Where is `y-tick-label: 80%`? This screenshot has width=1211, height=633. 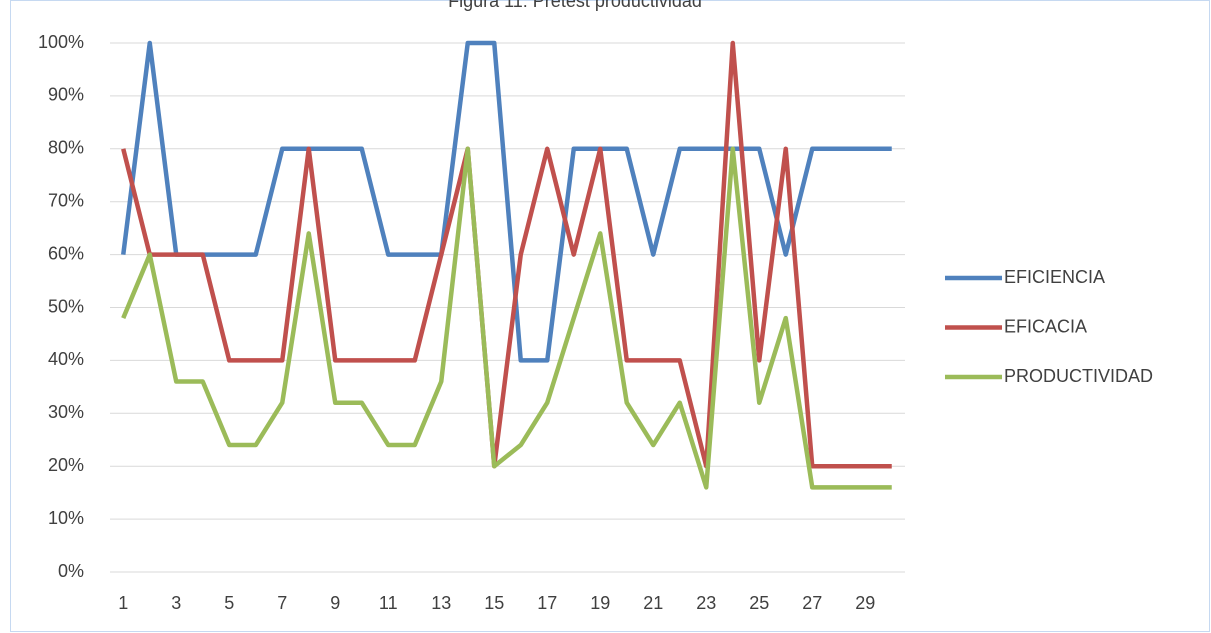 y-tick-label: 80% is located at coordinates (66, 148).